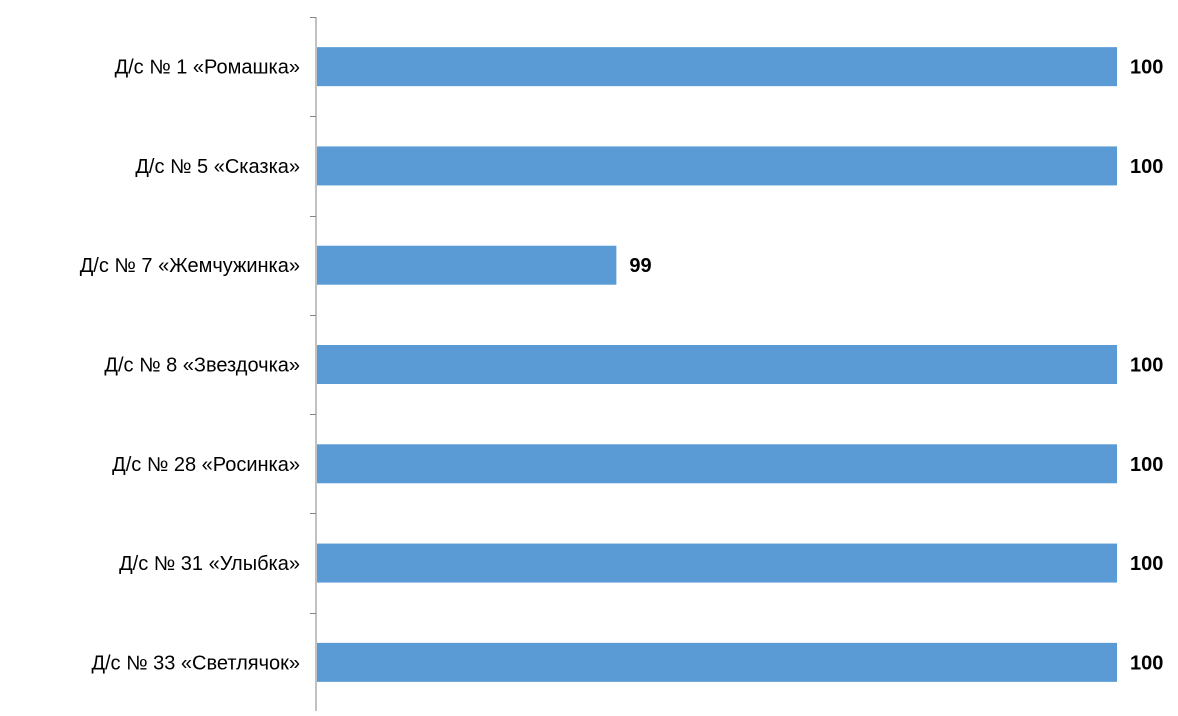 This screenshot has height=716, width=1178. I want to click on category-label: Д/с № 33 «Светлячок», so click(195, 663).